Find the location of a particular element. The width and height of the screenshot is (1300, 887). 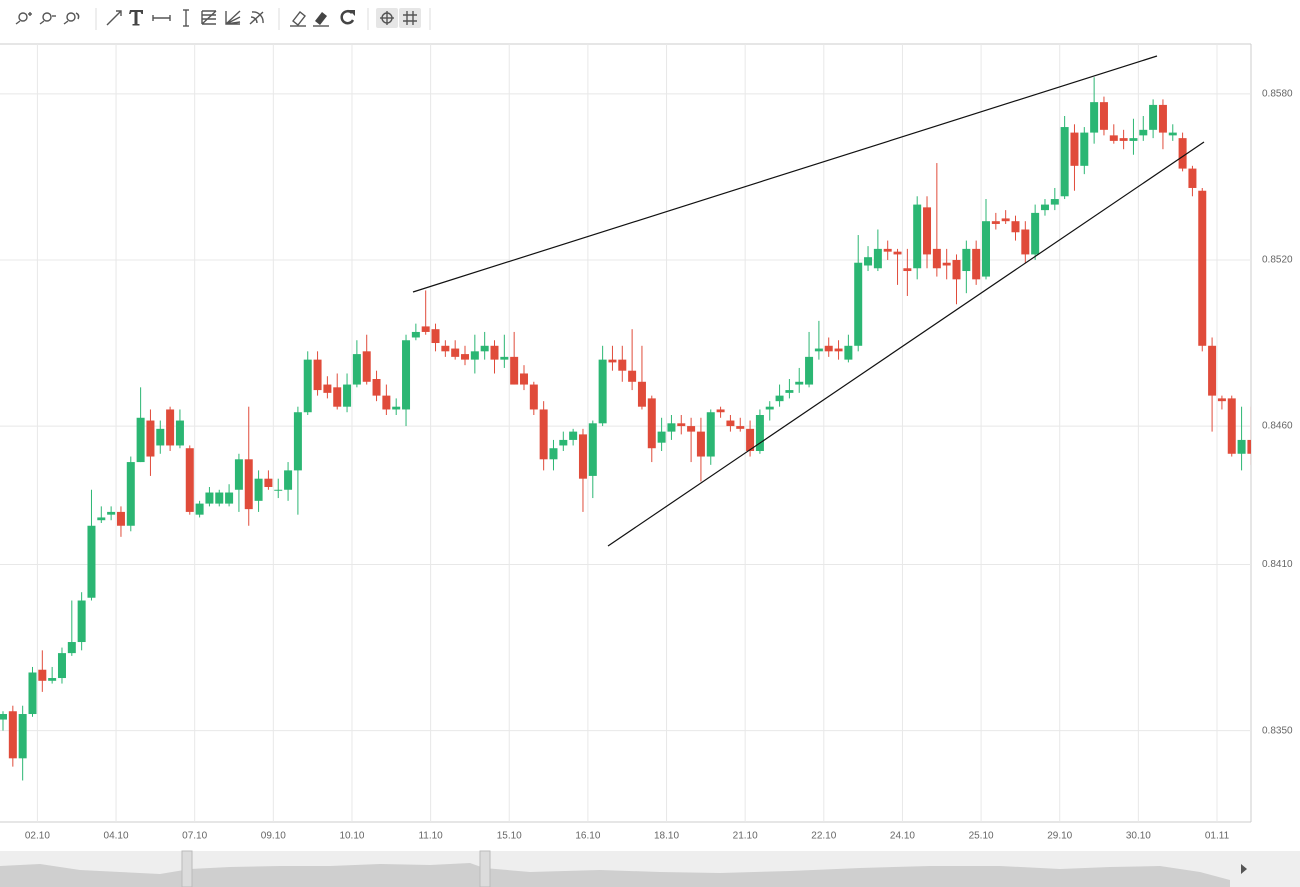

line-tool is located at coordinates (114, 18).